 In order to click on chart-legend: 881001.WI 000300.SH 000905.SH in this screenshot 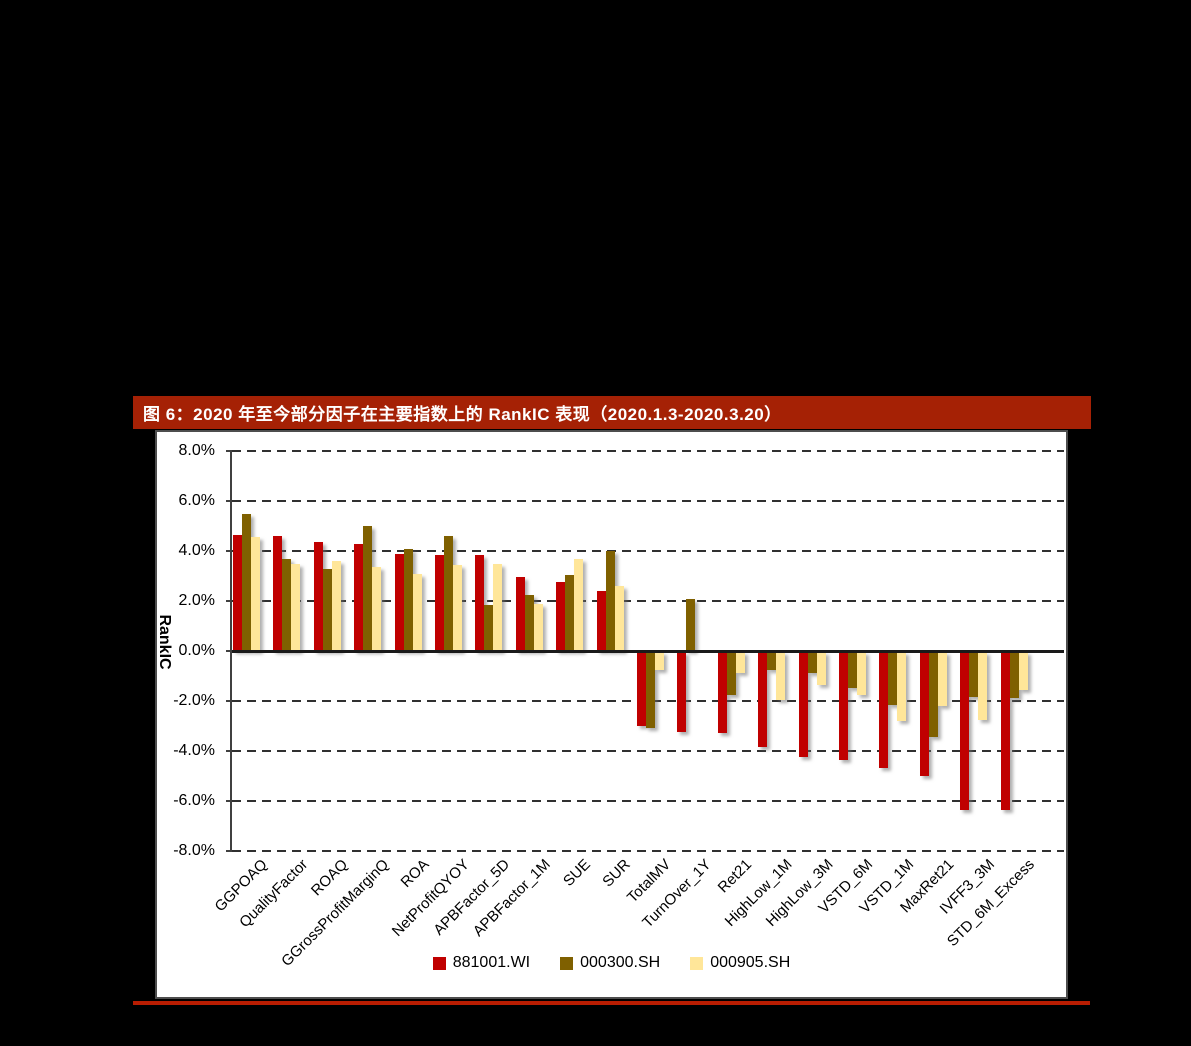, I will do `click(611, 963)`.